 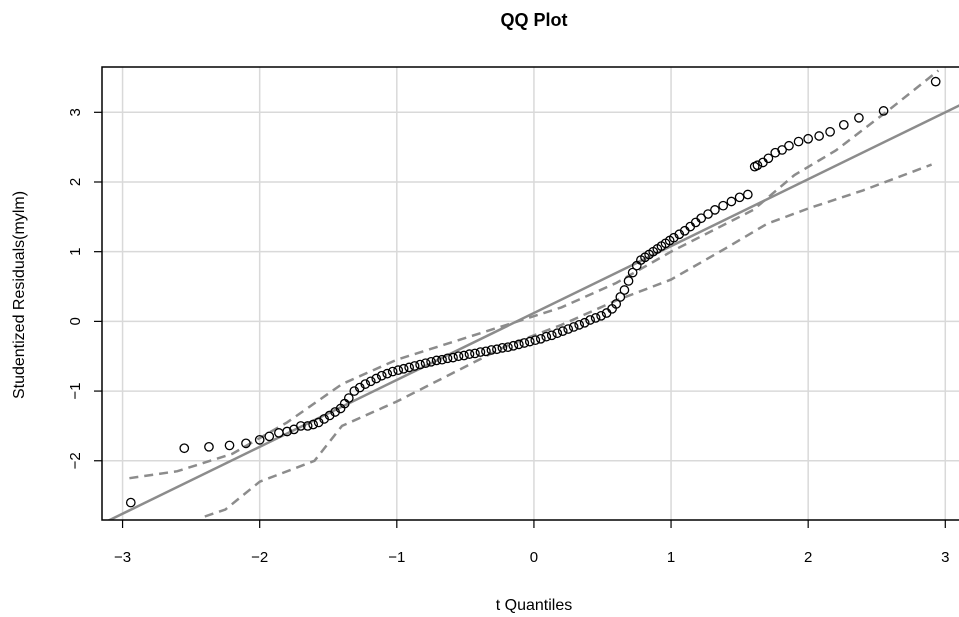 I want to click on x-tick-label: 0, so click(x=534, y=557).